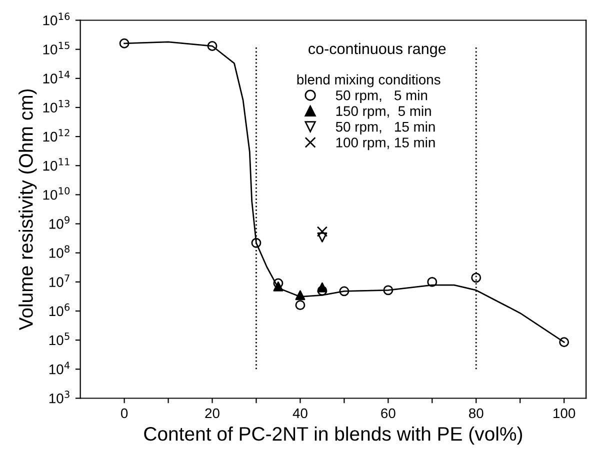  Describe the element at coordinates (476, 413) in the screenshot. I see `x-tick-label: 80` at that location.